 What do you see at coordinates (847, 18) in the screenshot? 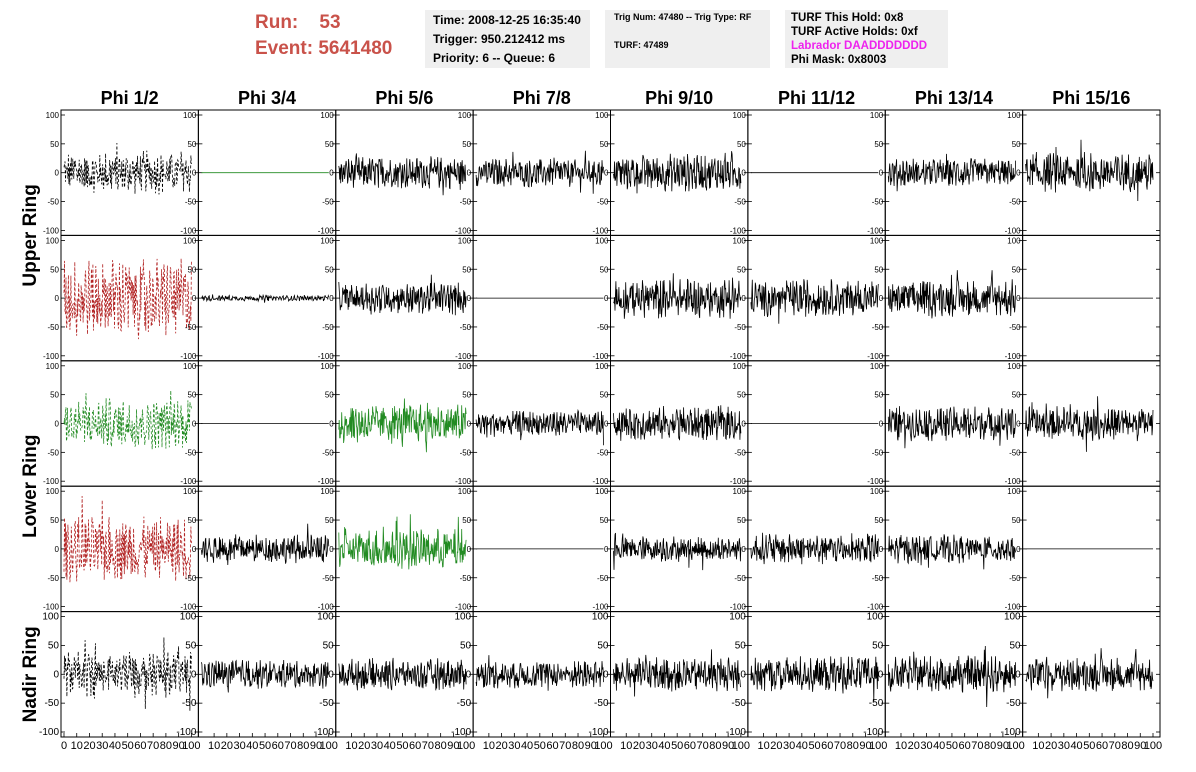
I see `turf-hold-line: TURF This Hold: 0x8` at bounding box center [847, 18].